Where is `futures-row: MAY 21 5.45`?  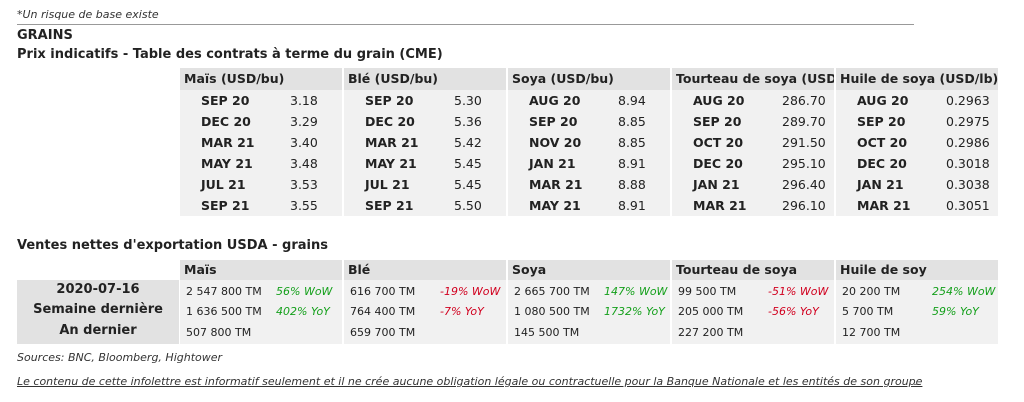 futures-row: MAY 21 5.45 is located at coordinates (425, 163).